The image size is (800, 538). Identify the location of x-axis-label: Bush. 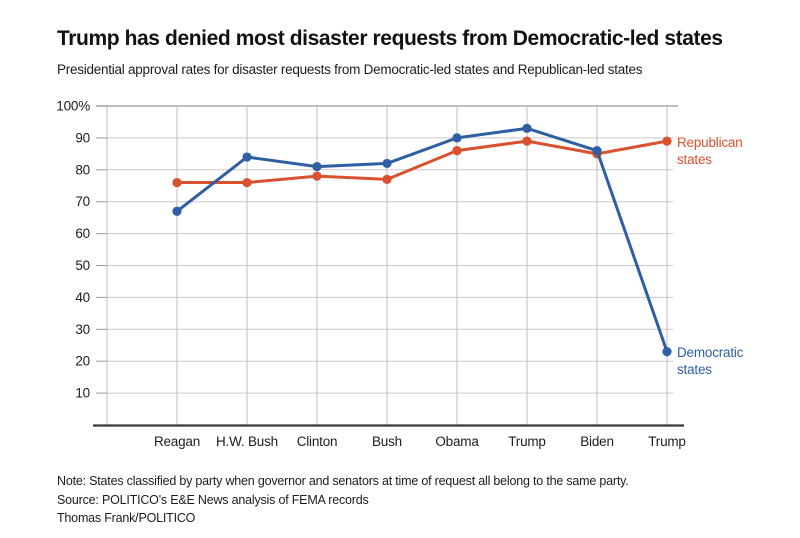
(387, 441).